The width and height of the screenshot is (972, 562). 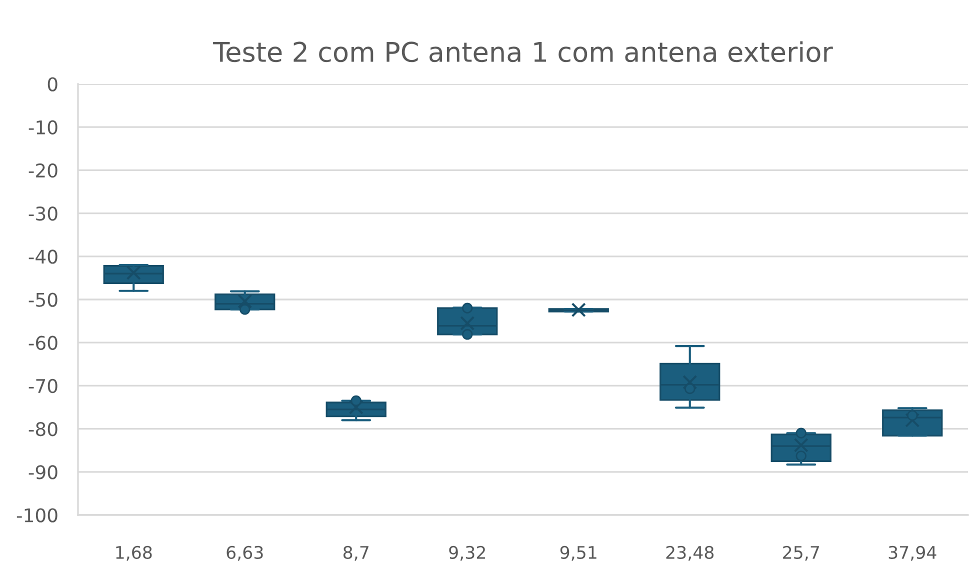 I want to click on y-tick-label: -40, so click(x=43, y=257).